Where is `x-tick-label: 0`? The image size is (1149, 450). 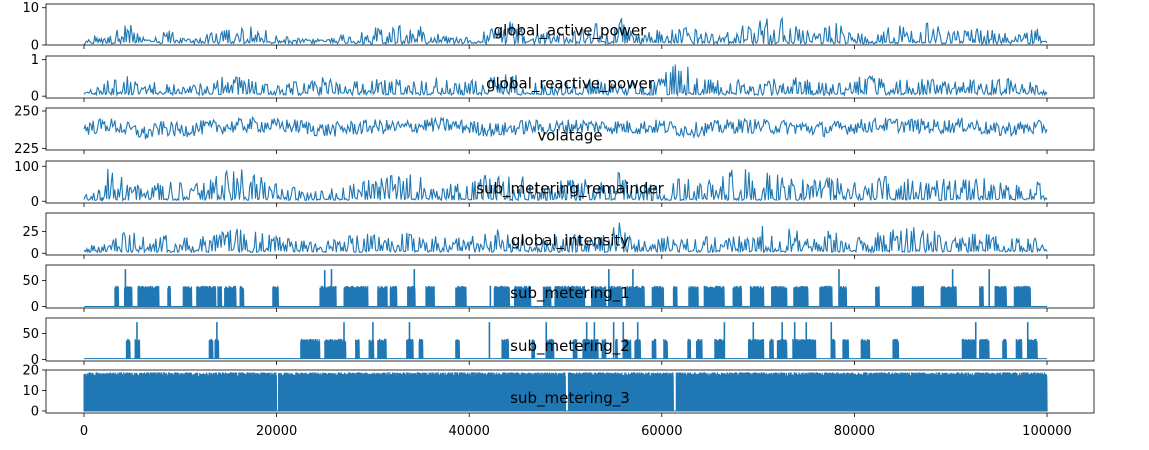 x-tick-label: 0 is located at coordinates (84, 431).